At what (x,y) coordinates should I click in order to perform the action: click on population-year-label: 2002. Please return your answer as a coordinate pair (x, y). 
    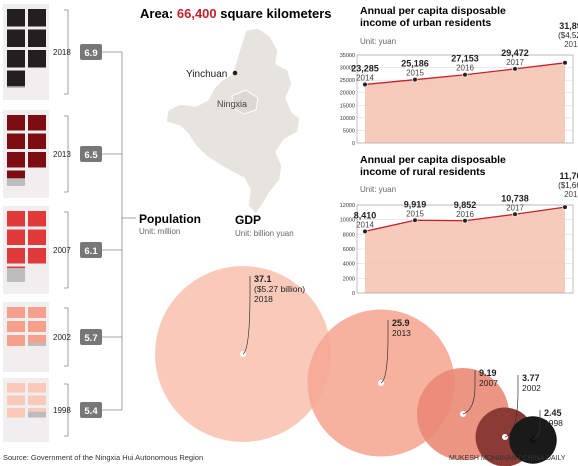
    Looking at the image, I should click on (62, 337).